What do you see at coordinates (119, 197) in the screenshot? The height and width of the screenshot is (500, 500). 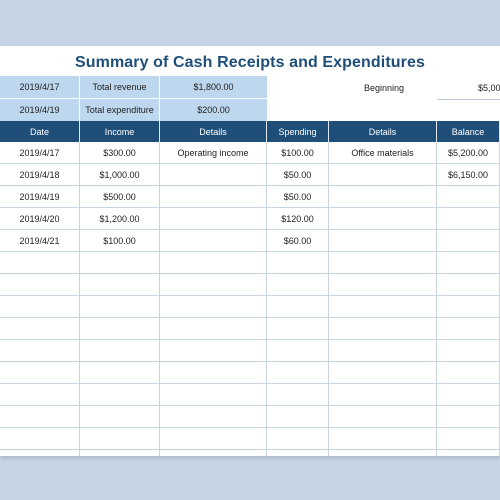 I see `cell-income: $500.00` at bounding box center [119, 197].